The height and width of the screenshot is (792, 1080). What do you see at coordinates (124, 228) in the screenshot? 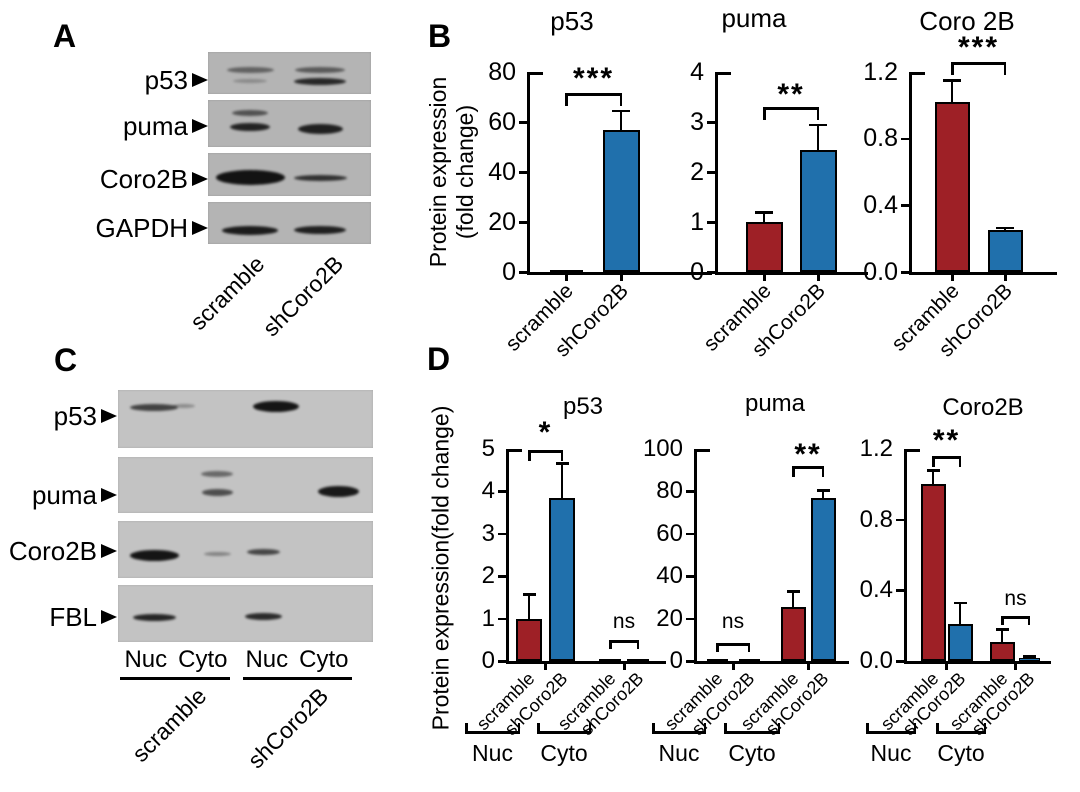
I see `blot-a-row-gapdh: GAPDH` at bounding box center [124, 228].